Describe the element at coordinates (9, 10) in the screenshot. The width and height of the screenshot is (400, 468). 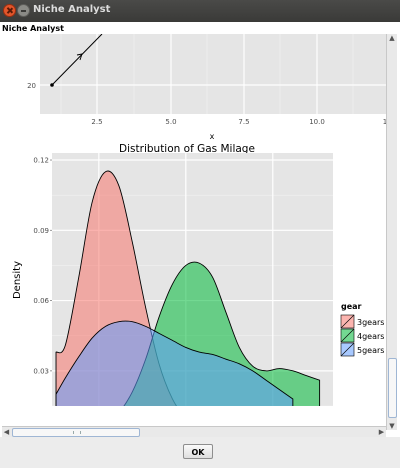
I see `close-icon` at that location.